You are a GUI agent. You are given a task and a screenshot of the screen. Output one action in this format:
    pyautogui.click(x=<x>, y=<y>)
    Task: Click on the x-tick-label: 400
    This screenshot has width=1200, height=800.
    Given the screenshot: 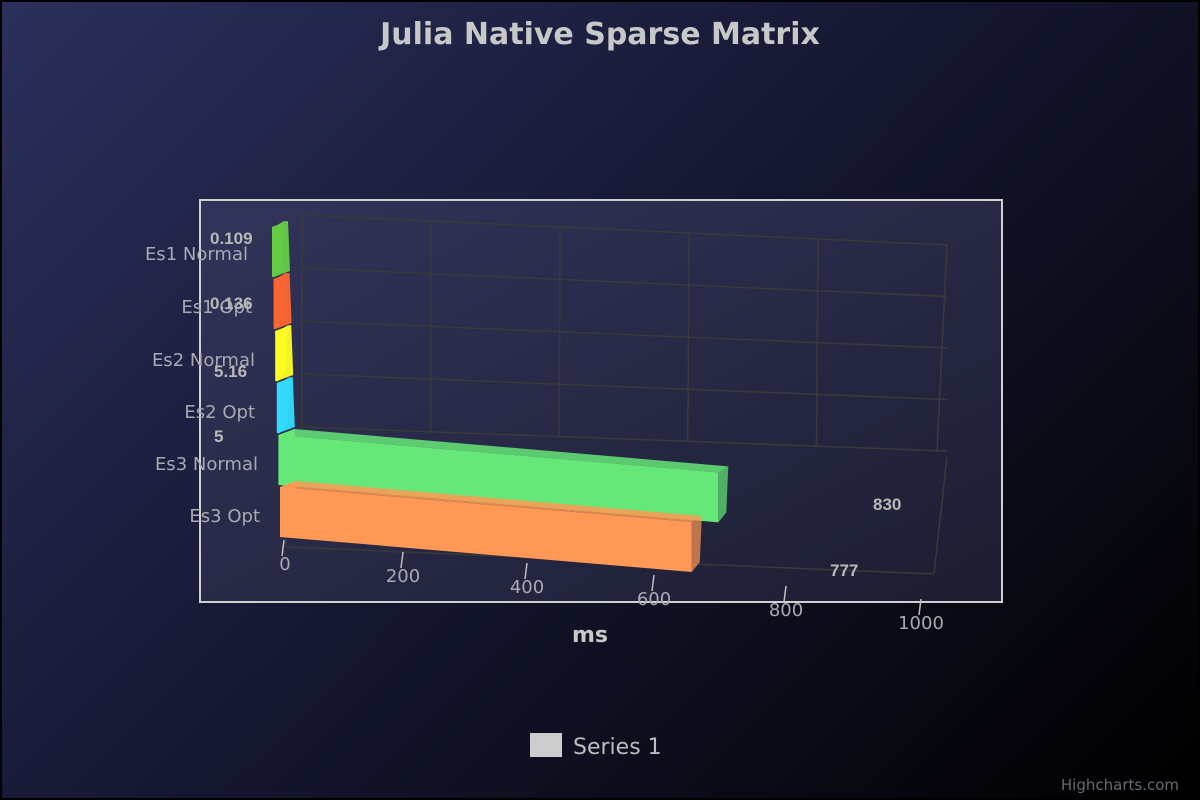 What is the action you would take?
    pyautogui.click(x=527, y=587)
    